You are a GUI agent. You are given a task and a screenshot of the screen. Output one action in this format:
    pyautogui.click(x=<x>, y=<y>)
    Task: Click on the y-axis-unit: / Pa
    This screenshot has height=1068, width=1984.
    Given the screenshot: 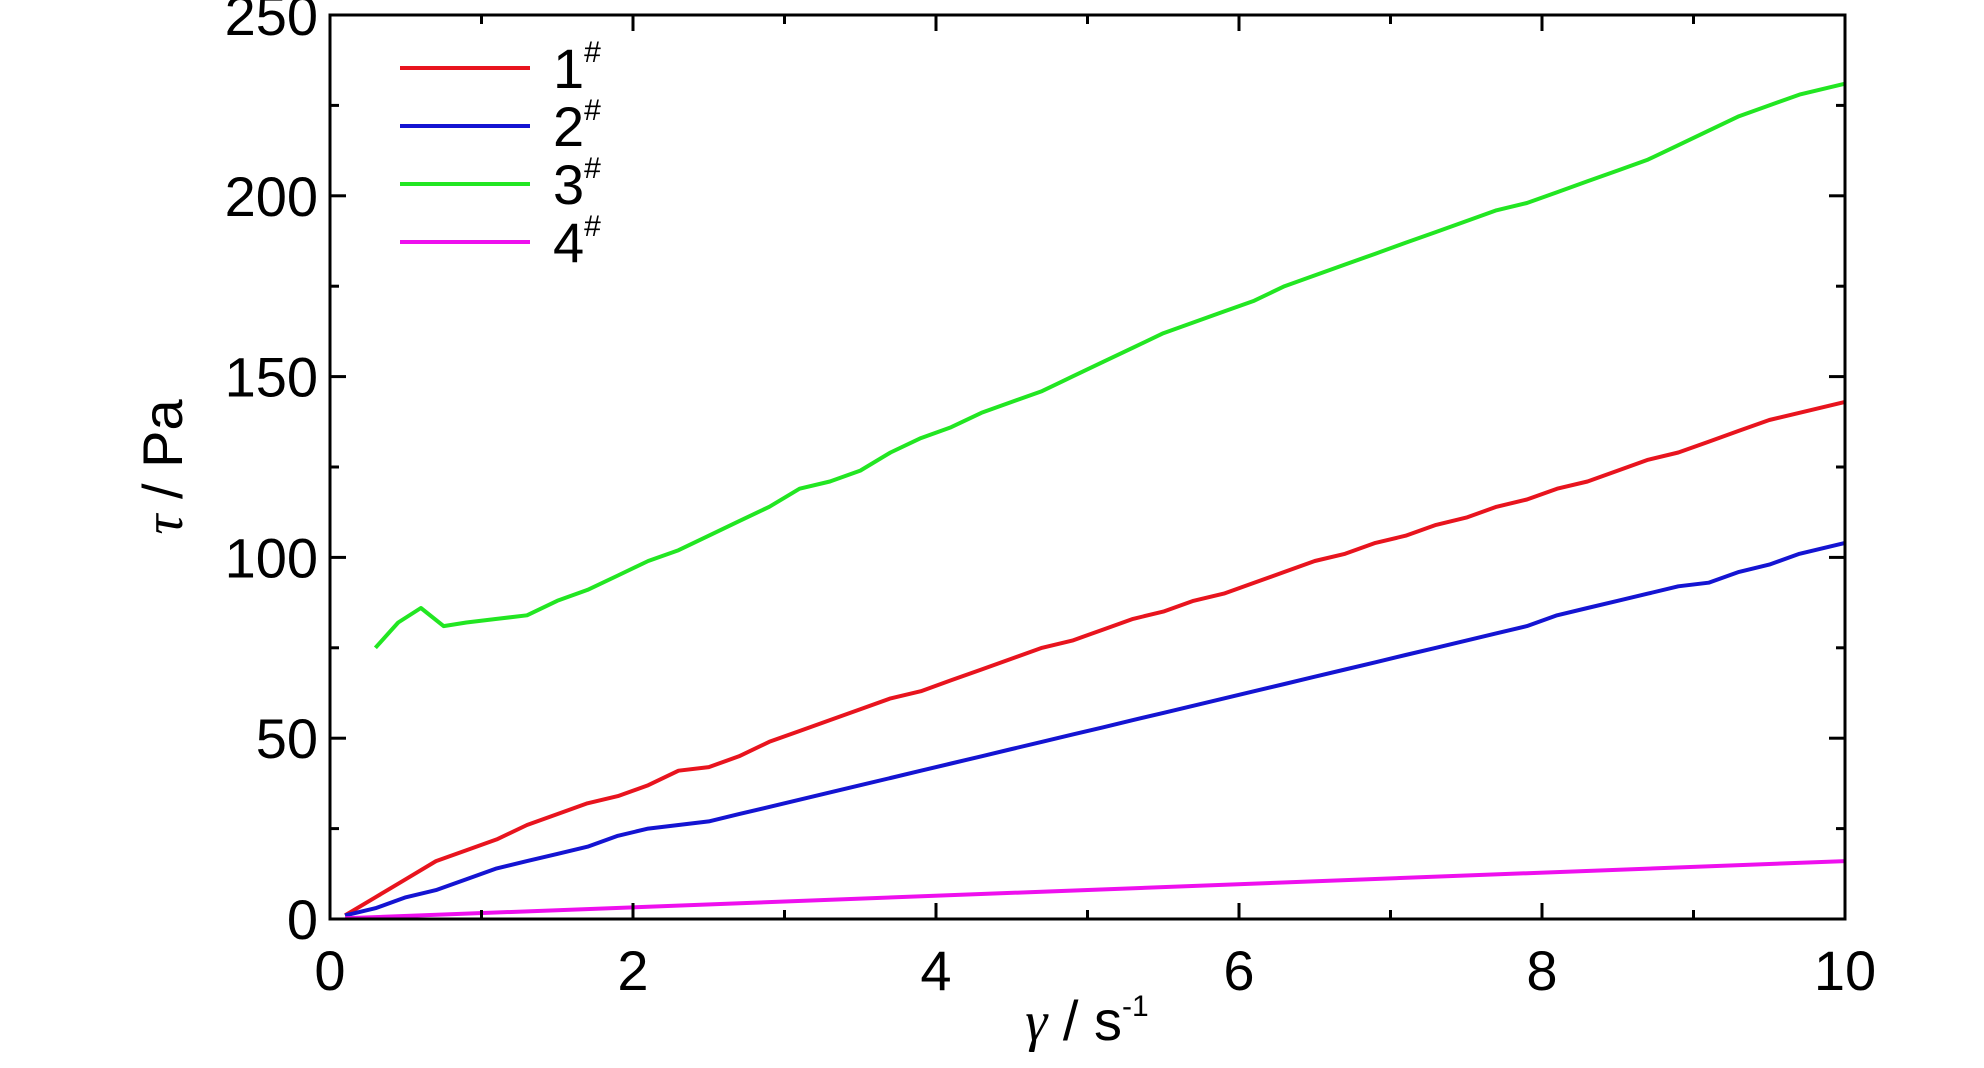 What is the action you would take?
    pyautogui.click(x=162, y=457)
    